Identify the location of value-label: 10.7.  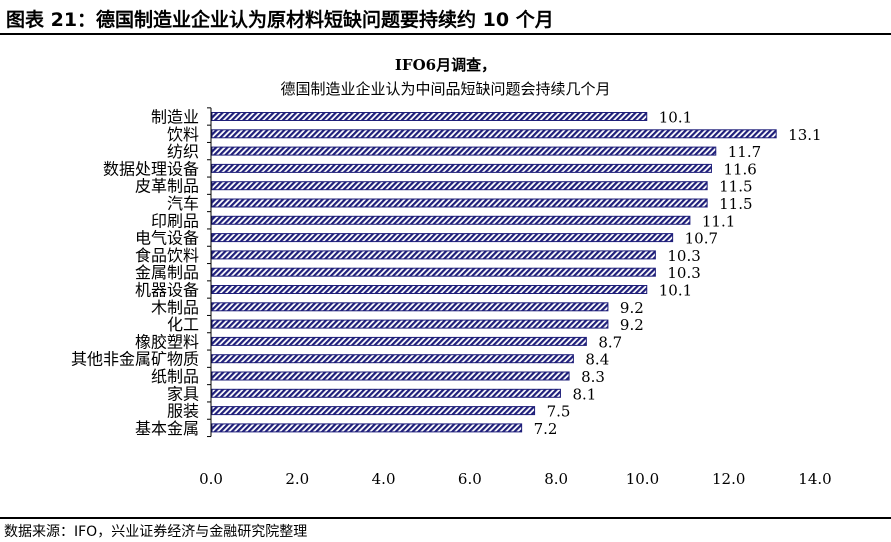
(701, 239).